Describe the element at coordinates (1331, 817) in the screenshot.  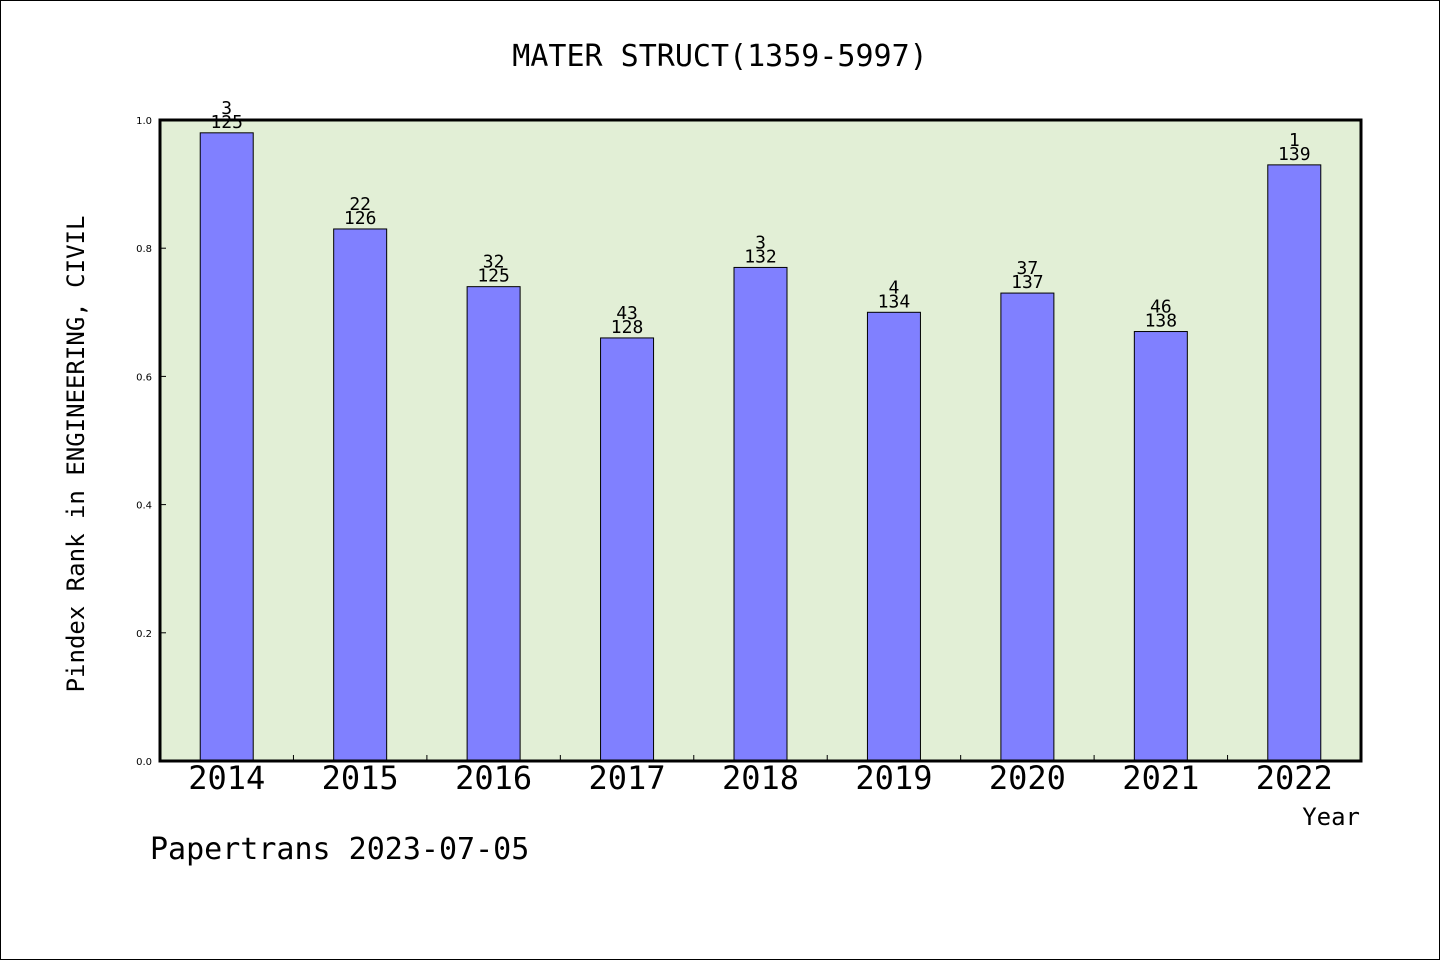
I see `x-axis-label: Year` at that location.